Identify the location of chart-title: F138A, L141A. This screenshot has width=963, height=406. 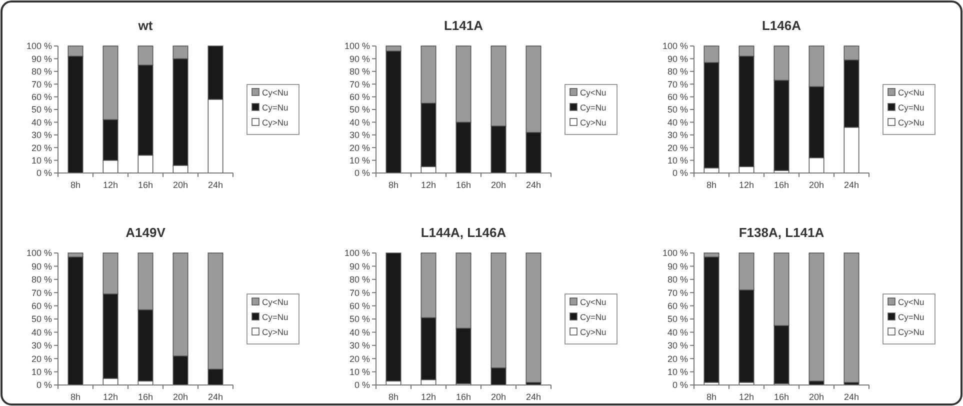
(781, 232).